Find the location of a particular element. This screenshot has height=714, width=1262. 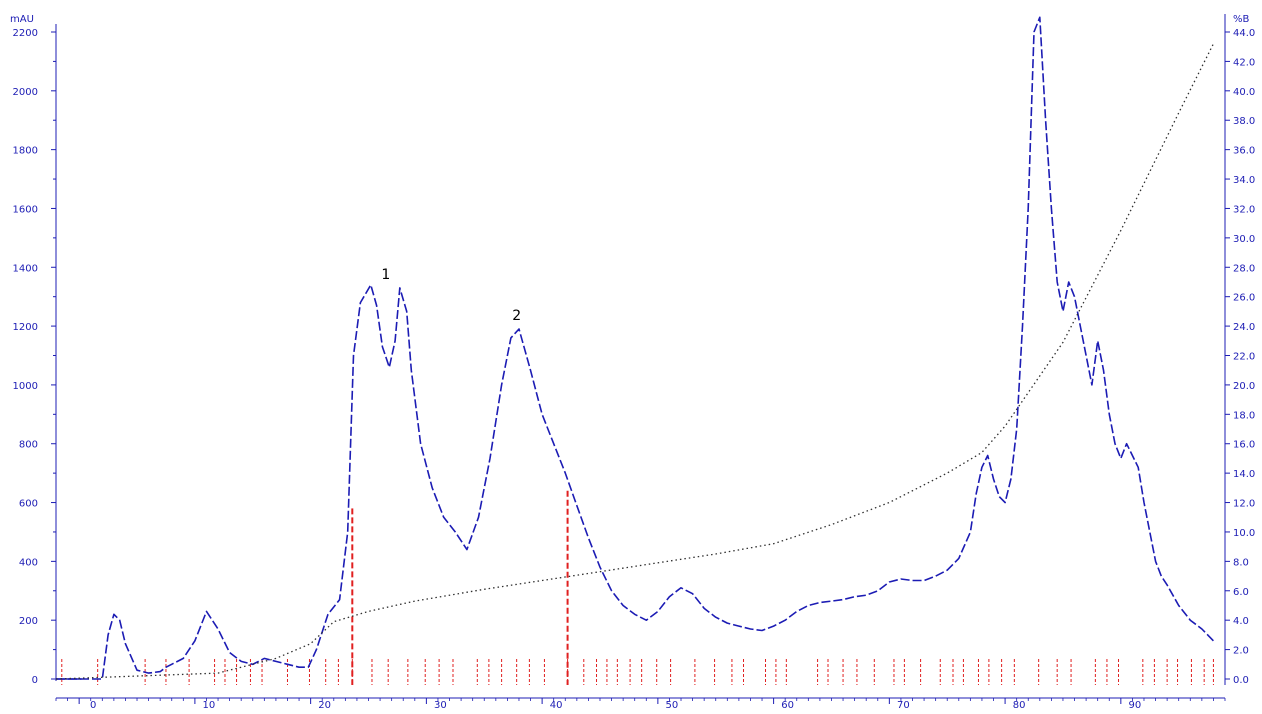

x-tick-label: 80 is located at coordinates (1019, 705).